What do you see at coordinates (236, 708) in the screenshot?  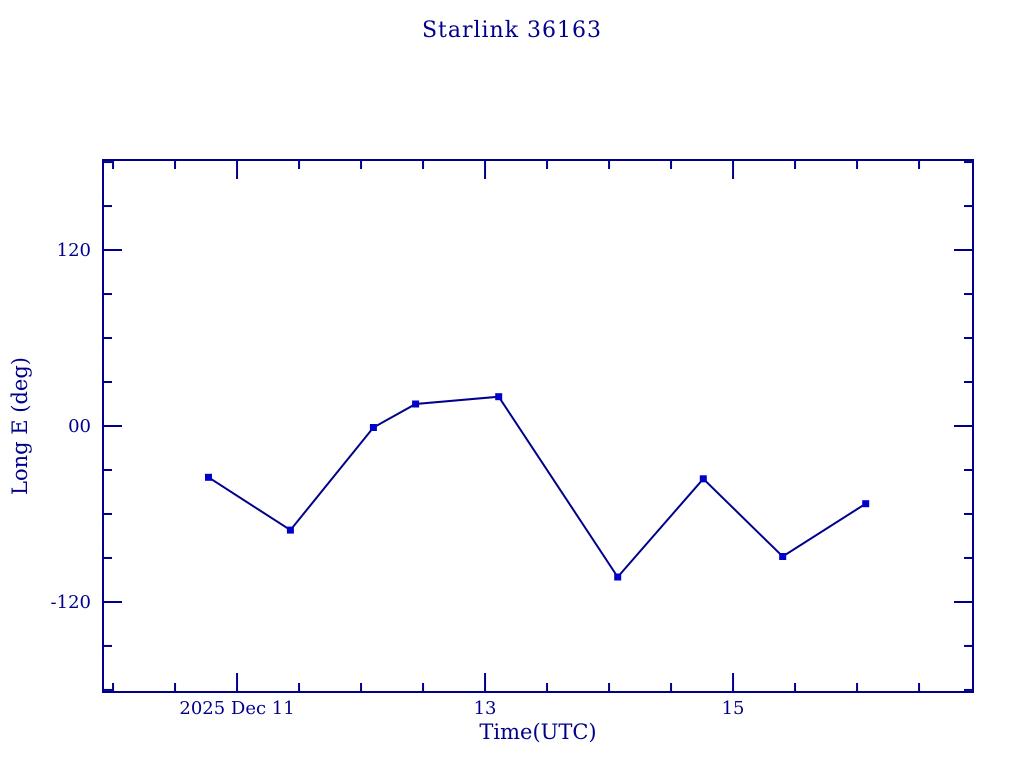 I see `x-tick-label: 2025 Dec 11` at bounding box center [236, 708].